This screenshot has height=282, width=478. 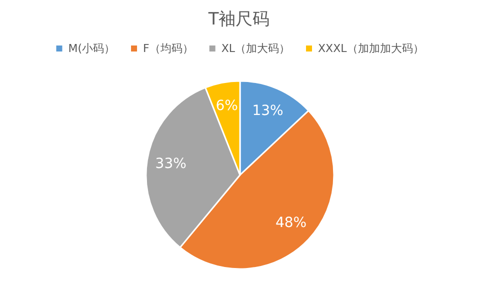 I want to click on data-label: 6%, so click(x=227, y=106).